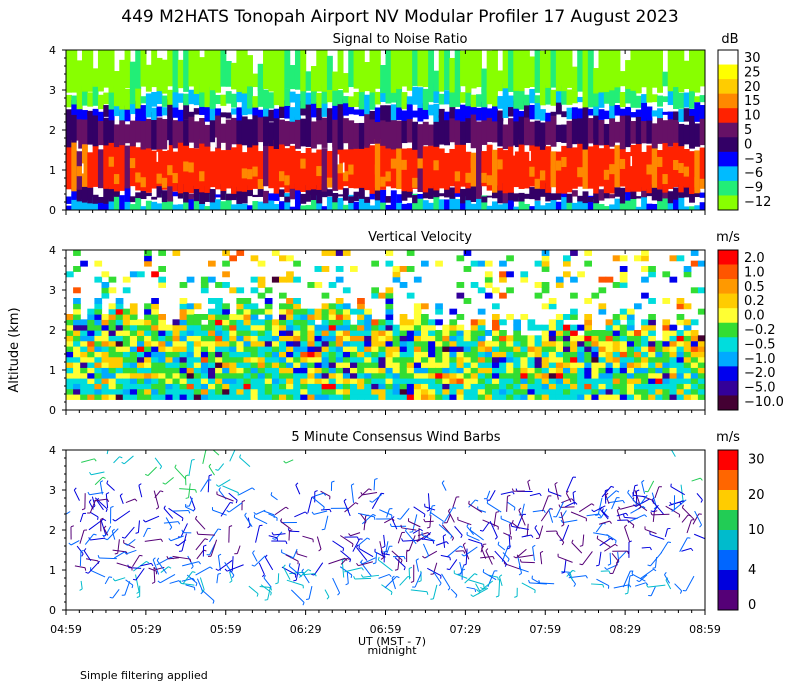 This screenshot has height=700, width=800. Describe the element at coordinates (752, 87) in the screenshot. I see `colorbar-label: 20` at that location.